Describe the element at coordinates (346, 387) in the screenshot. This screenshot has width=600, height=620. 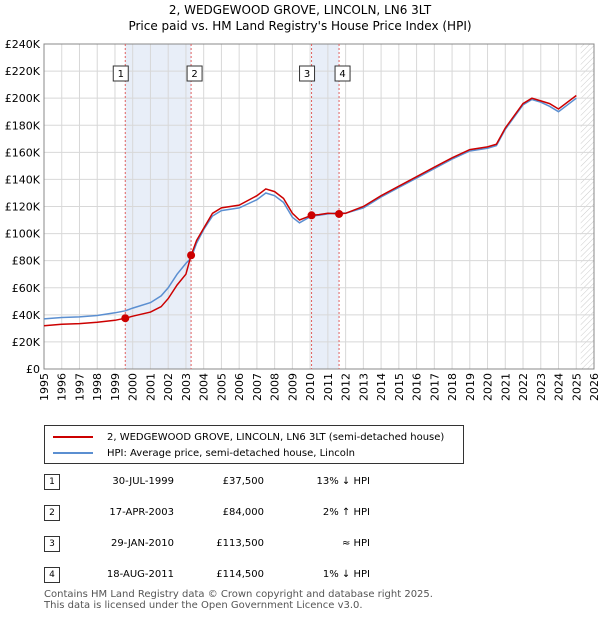
I see `x-tick-label: 2012` at that location.